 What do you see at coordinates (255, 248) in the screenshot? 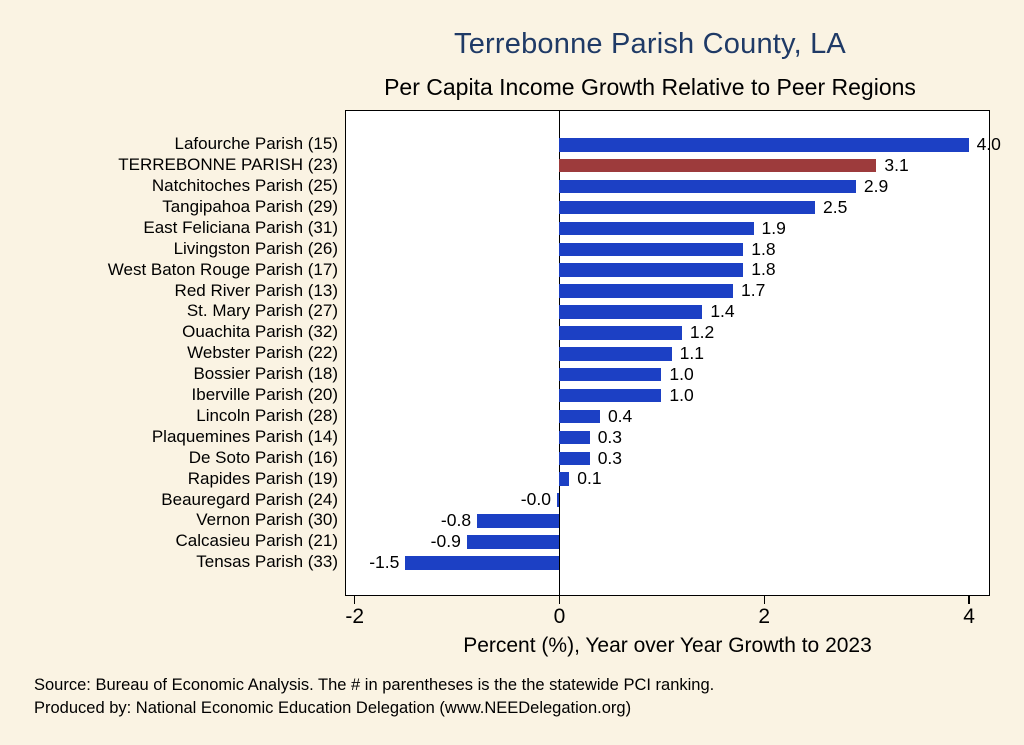
I see `category-label: Livingston Parish (26)` at bounding box center [255, 248].